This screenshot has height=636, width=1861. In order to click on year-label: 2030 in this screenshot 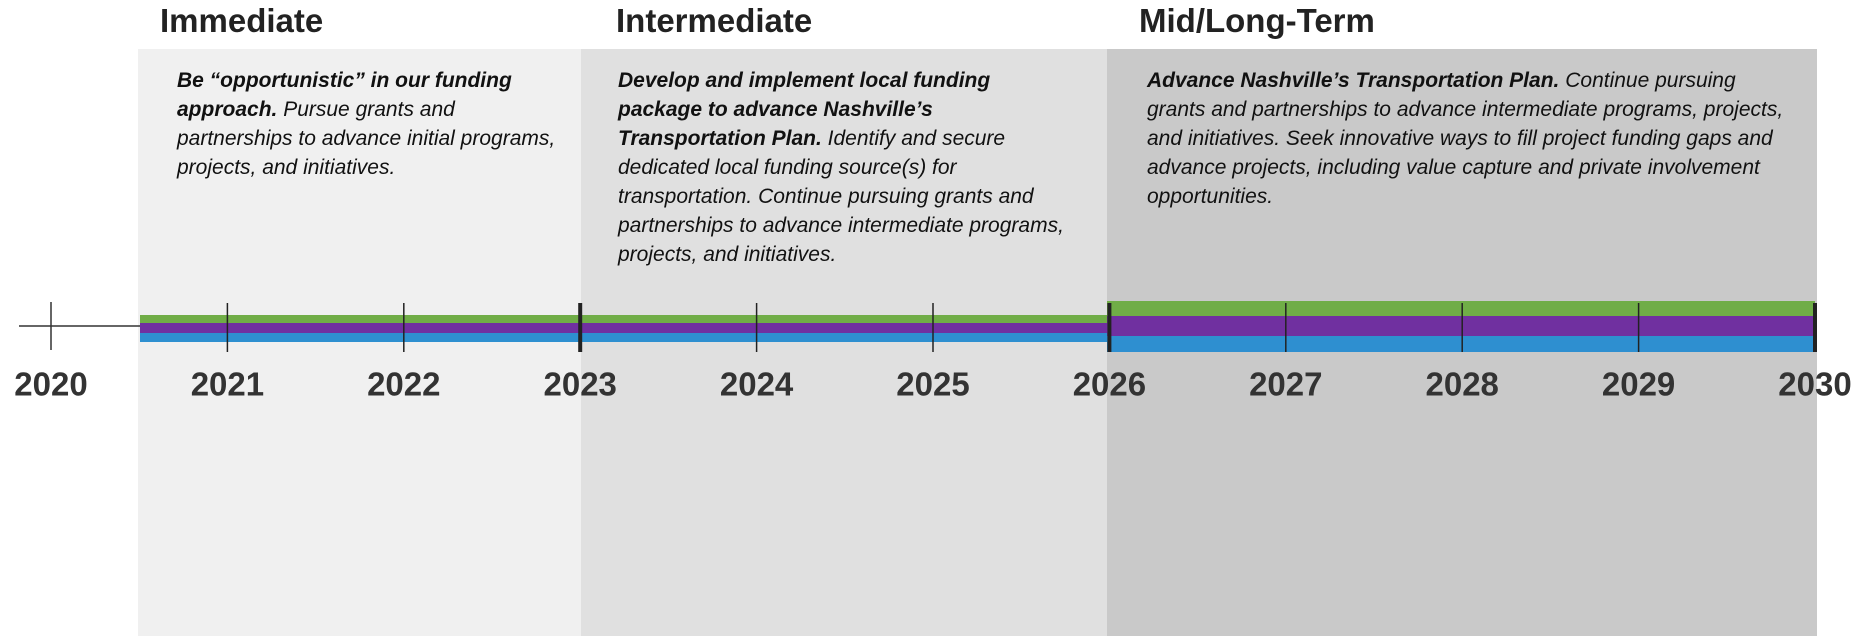, I will do `click(1814, 384)`.